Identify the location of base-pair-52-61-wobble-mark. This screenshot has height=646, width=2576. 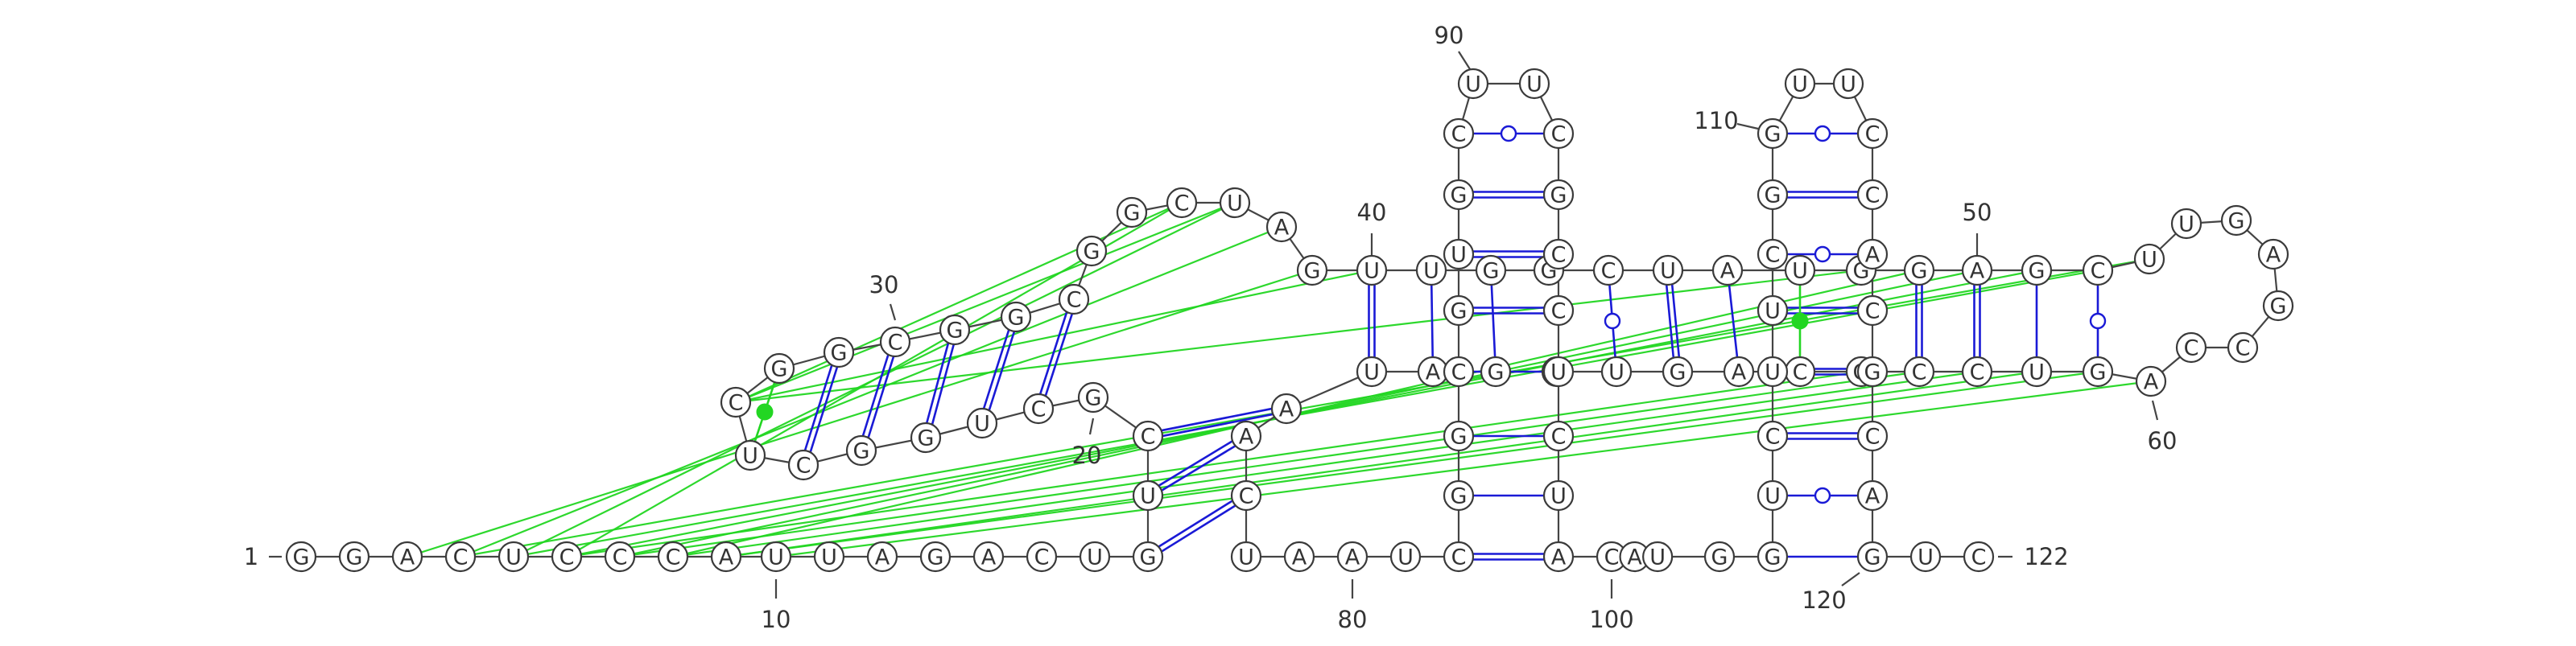
(2098, 321).